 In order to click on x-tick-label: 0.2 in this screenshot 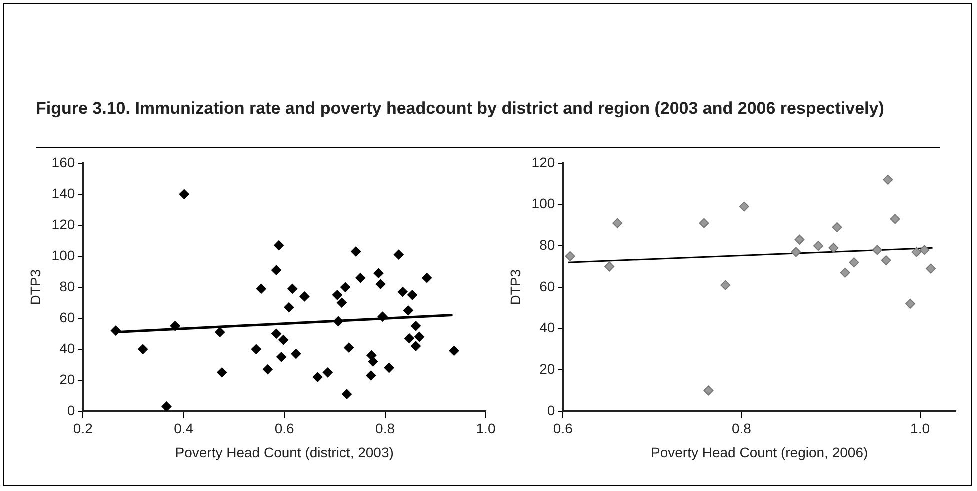, I will do `click(83, 428)`.